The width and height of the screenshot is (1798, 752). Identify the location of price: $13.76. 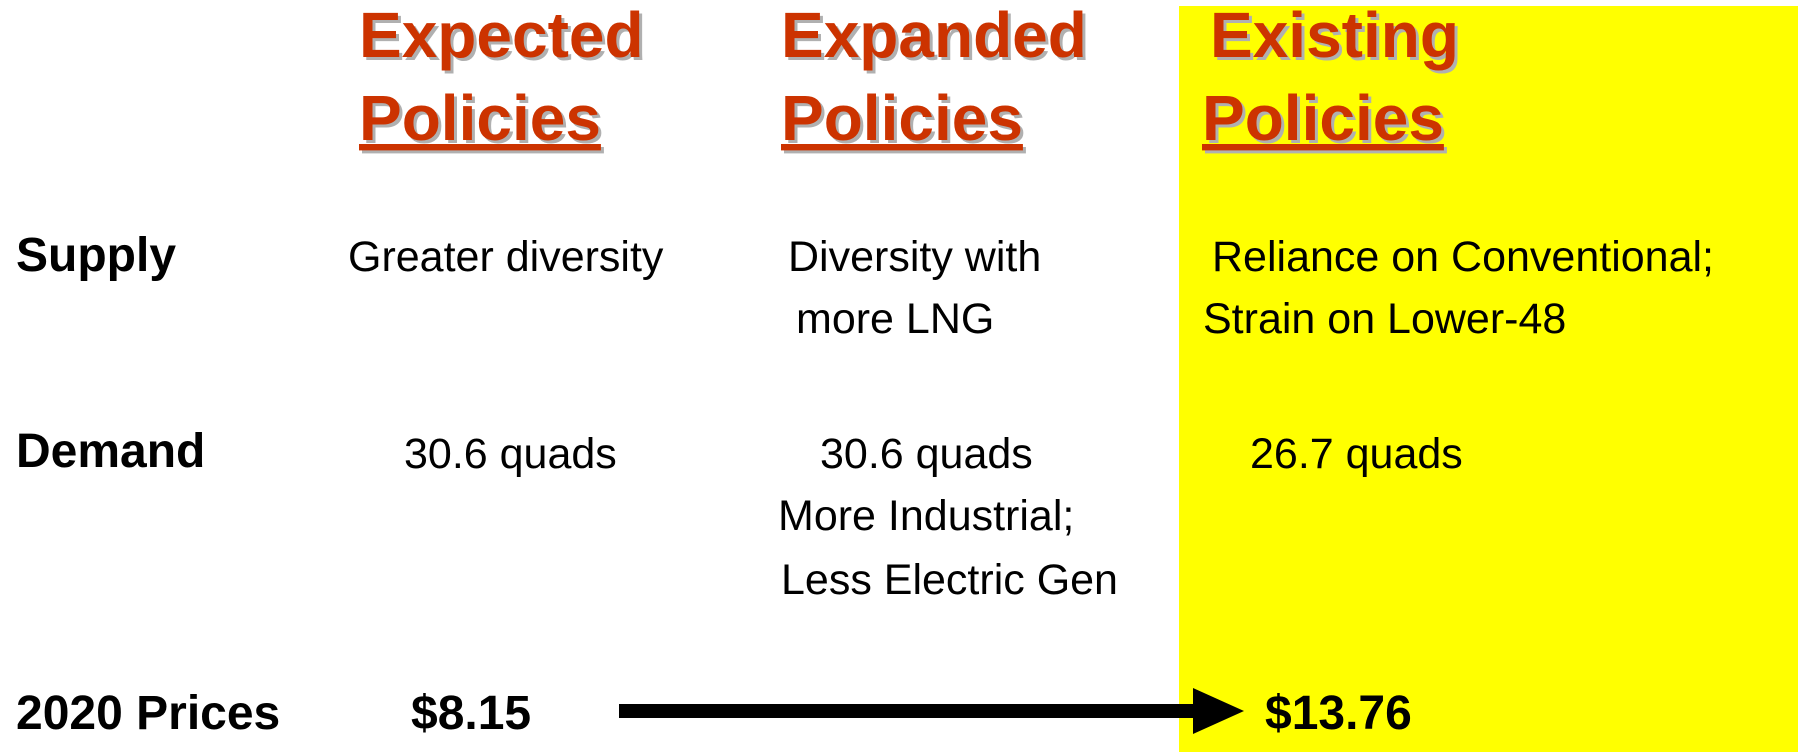
(1338, 713).